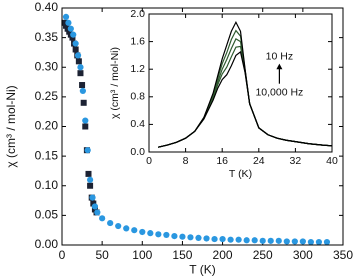 The height and width of the screenshot is (276, 353). Describe the element at coordinates (332, 161) in the screenshot. I see `x-tick-label: 40` at that location.